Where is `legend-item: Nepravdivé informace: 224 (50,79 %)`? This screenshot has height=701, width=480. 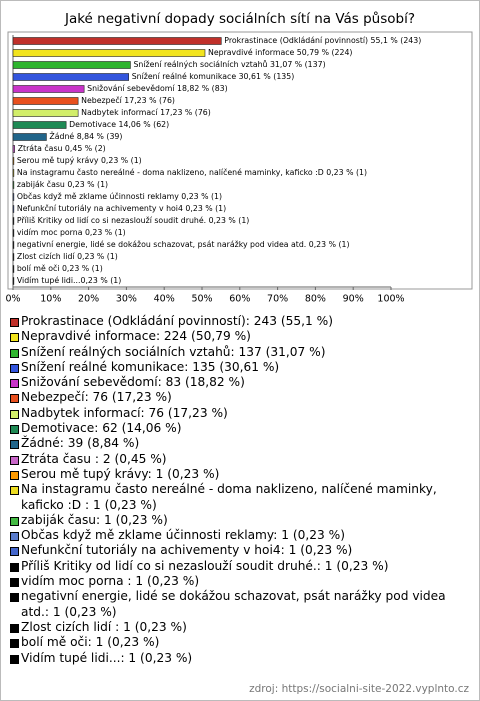
legend-item: Nepravdivé informace: 224 (50,79 %) is located at coordinates (240, 336).